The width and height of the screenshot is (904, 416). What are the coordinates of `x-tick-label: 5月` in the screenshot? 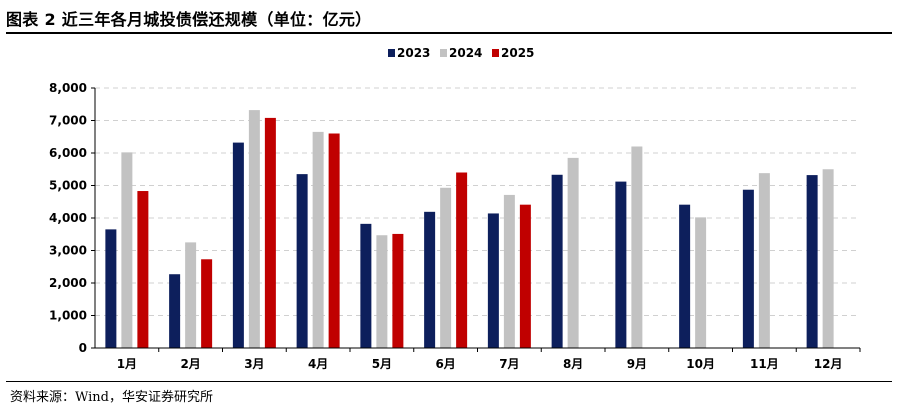 It's located at (382, 364).